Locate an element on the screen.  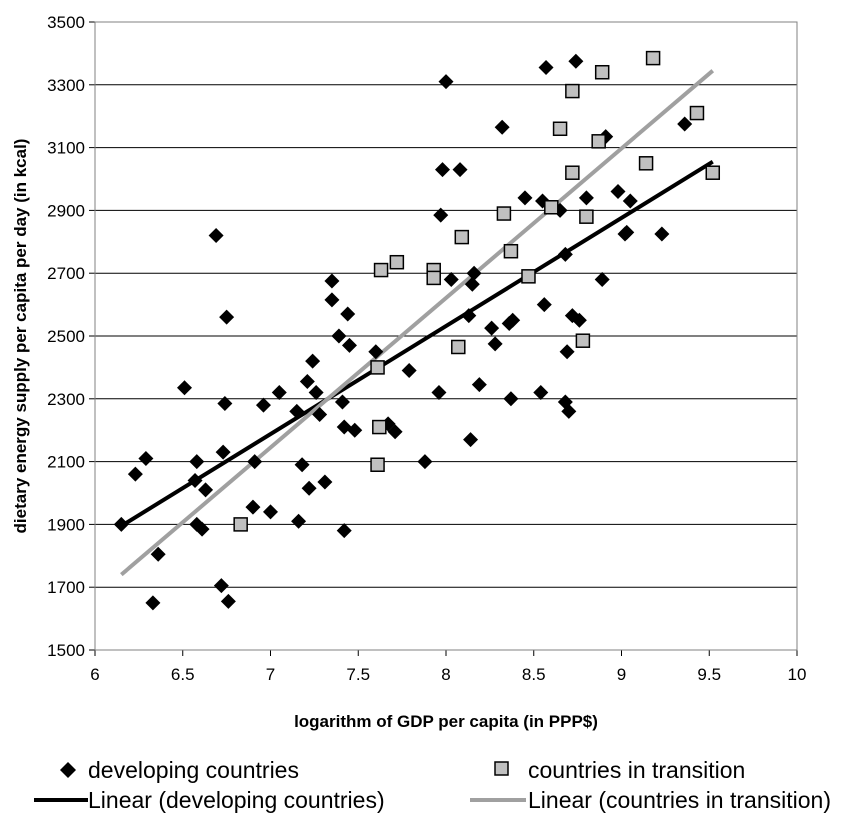
legend-label-linear-transition: Linear (countries in transition) is located at coordinates (679, 800).